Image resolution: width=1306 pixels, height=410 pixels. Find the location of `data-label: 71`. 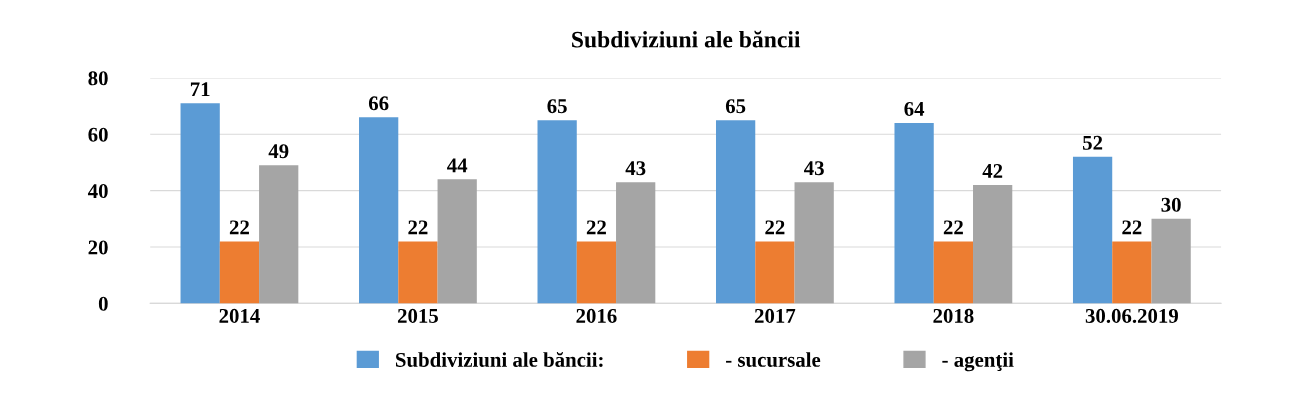

data-label: 71 is located at coordinates (200, 89).